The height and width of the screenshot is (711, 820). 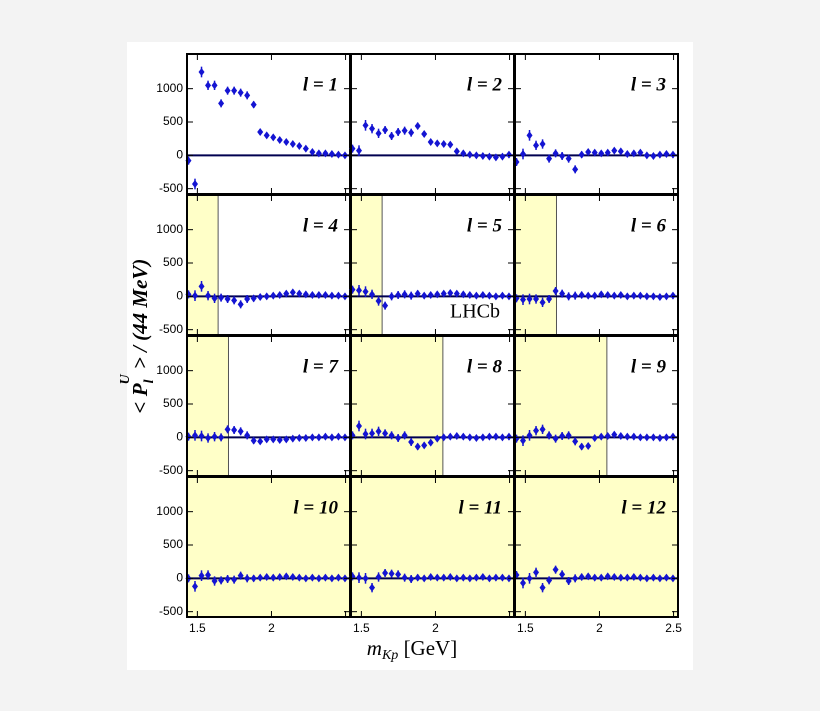 I want to click on panel-label: l = 9, so click(x=649, y=366).